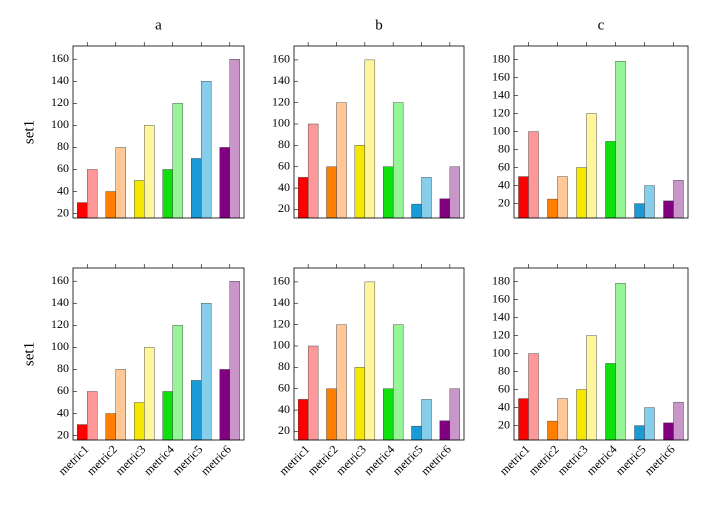  I want to click on panel-title: b, so click(379, 25).